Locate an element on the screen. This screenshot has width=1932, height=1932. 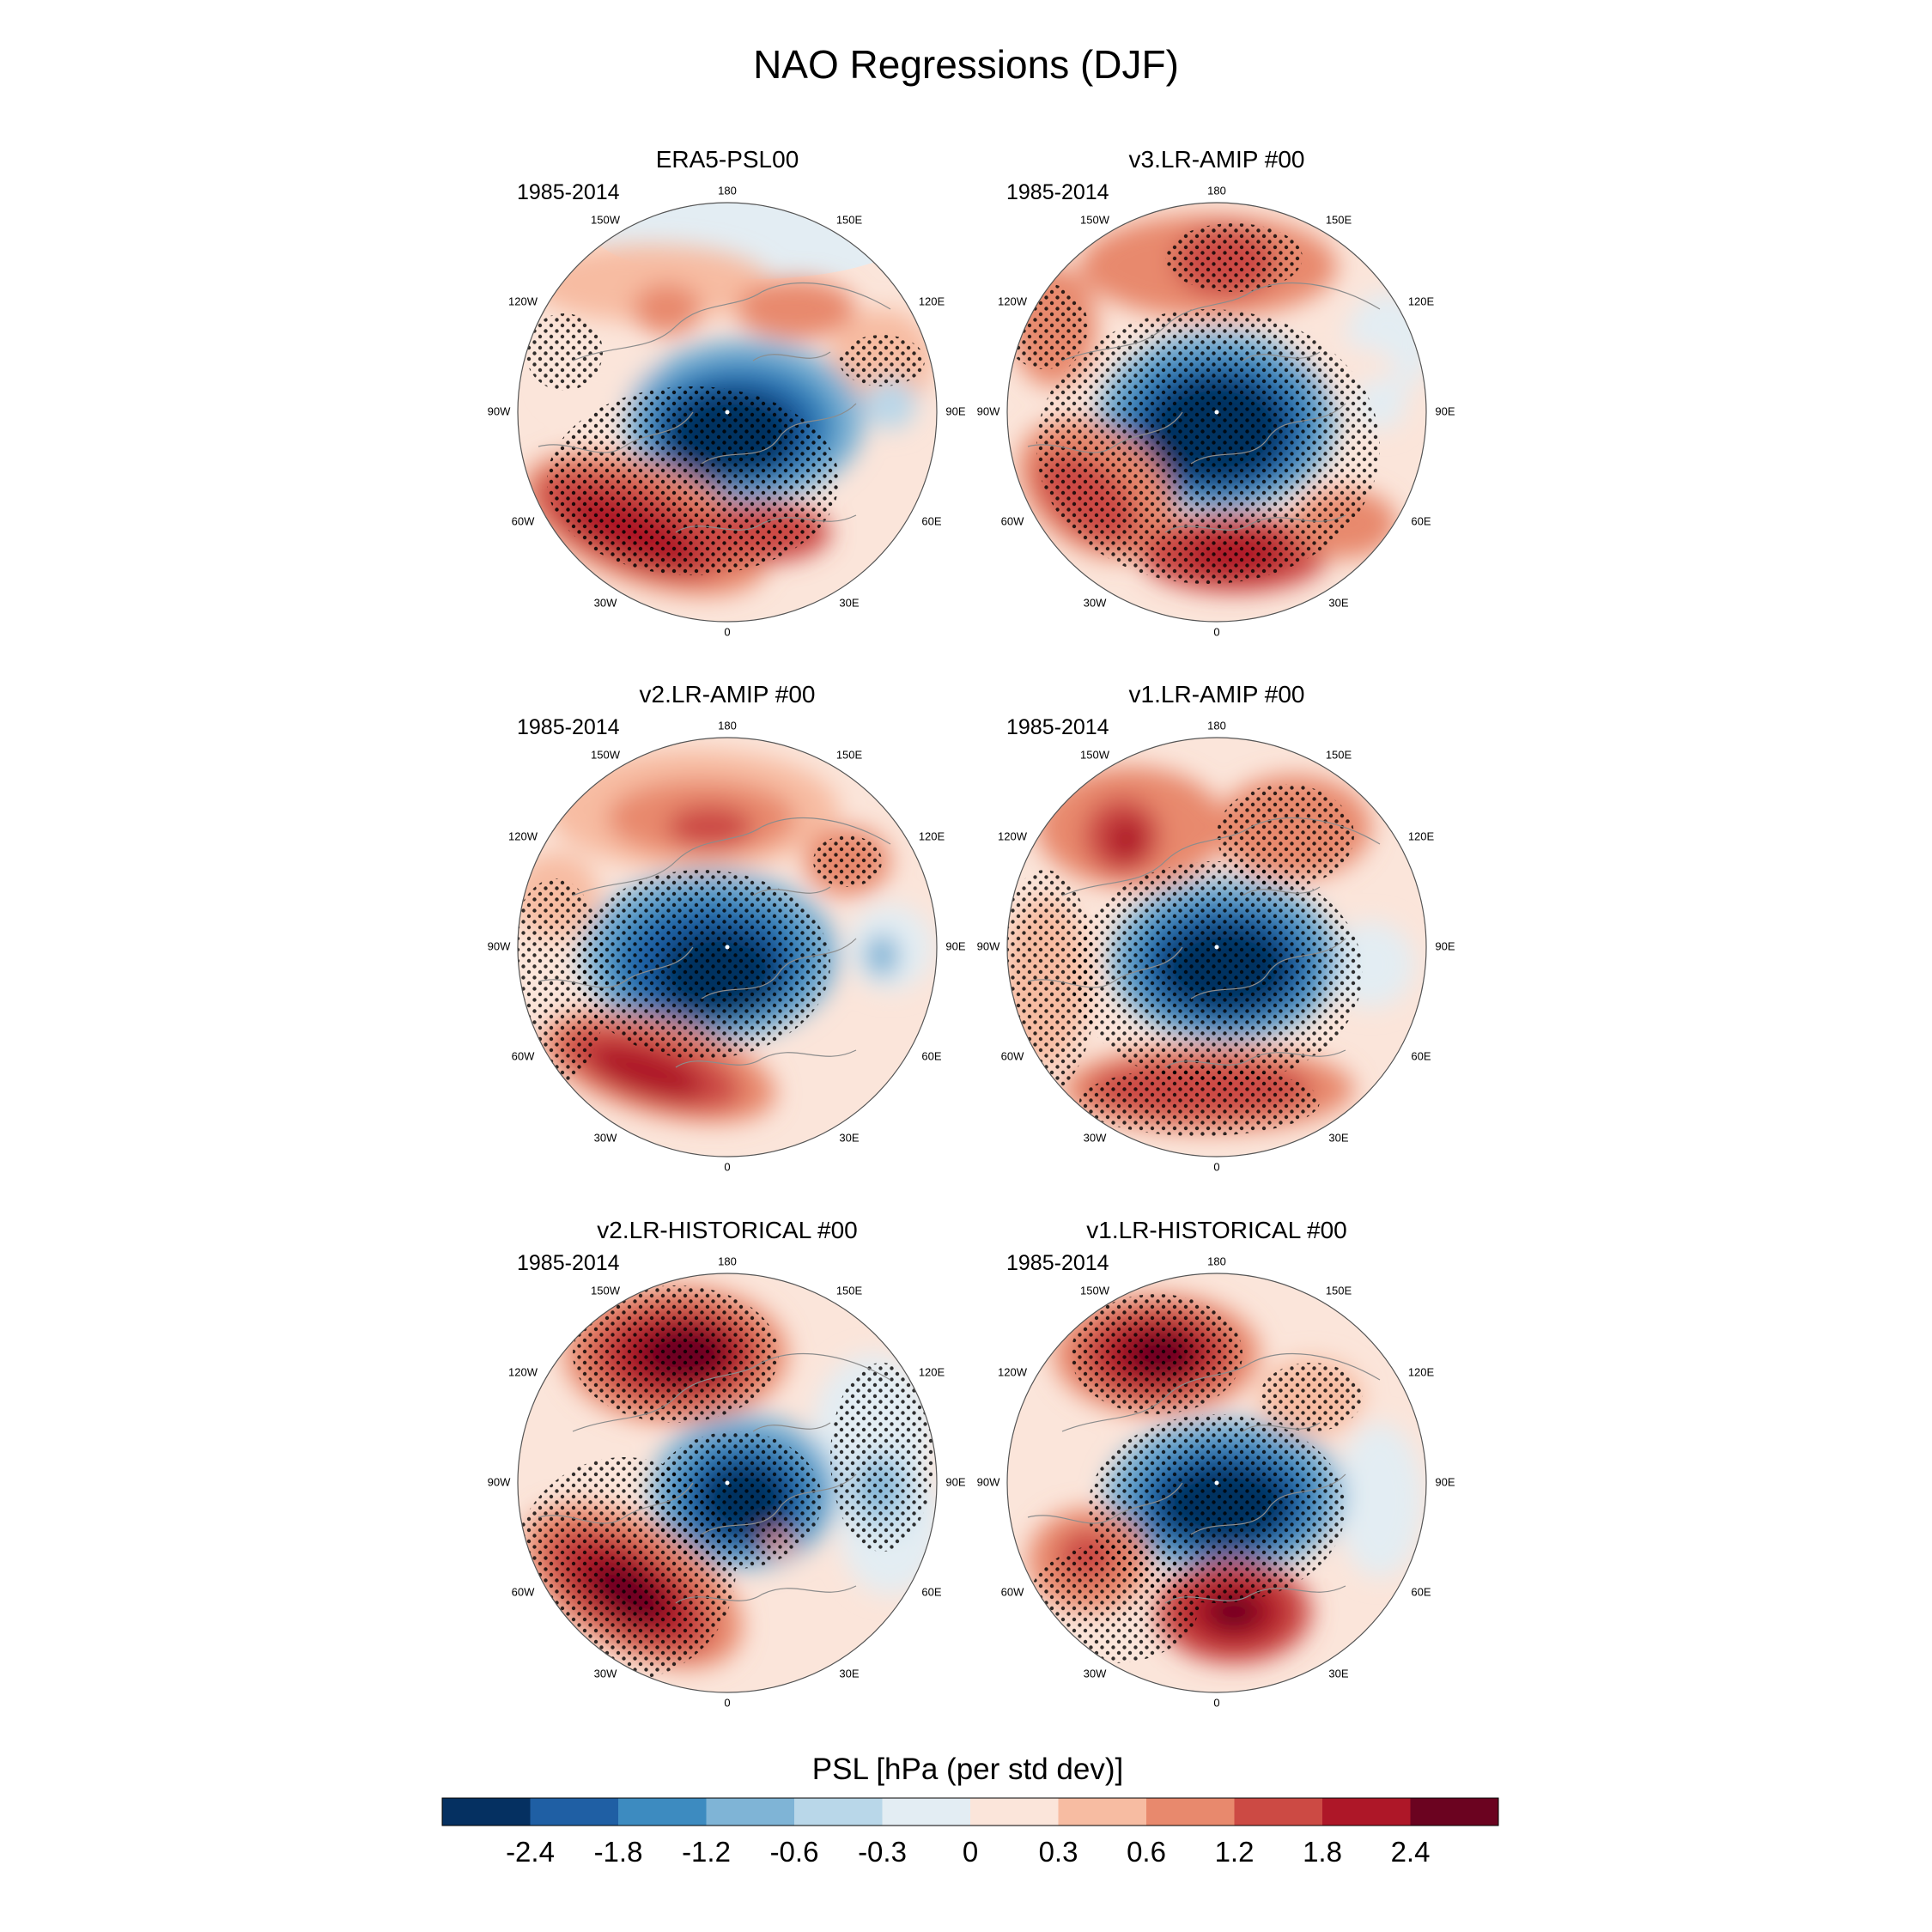
panel-v3-amip: v3.LR-AMIP #00 1985-2014 is located at coordinates (1216, 392).